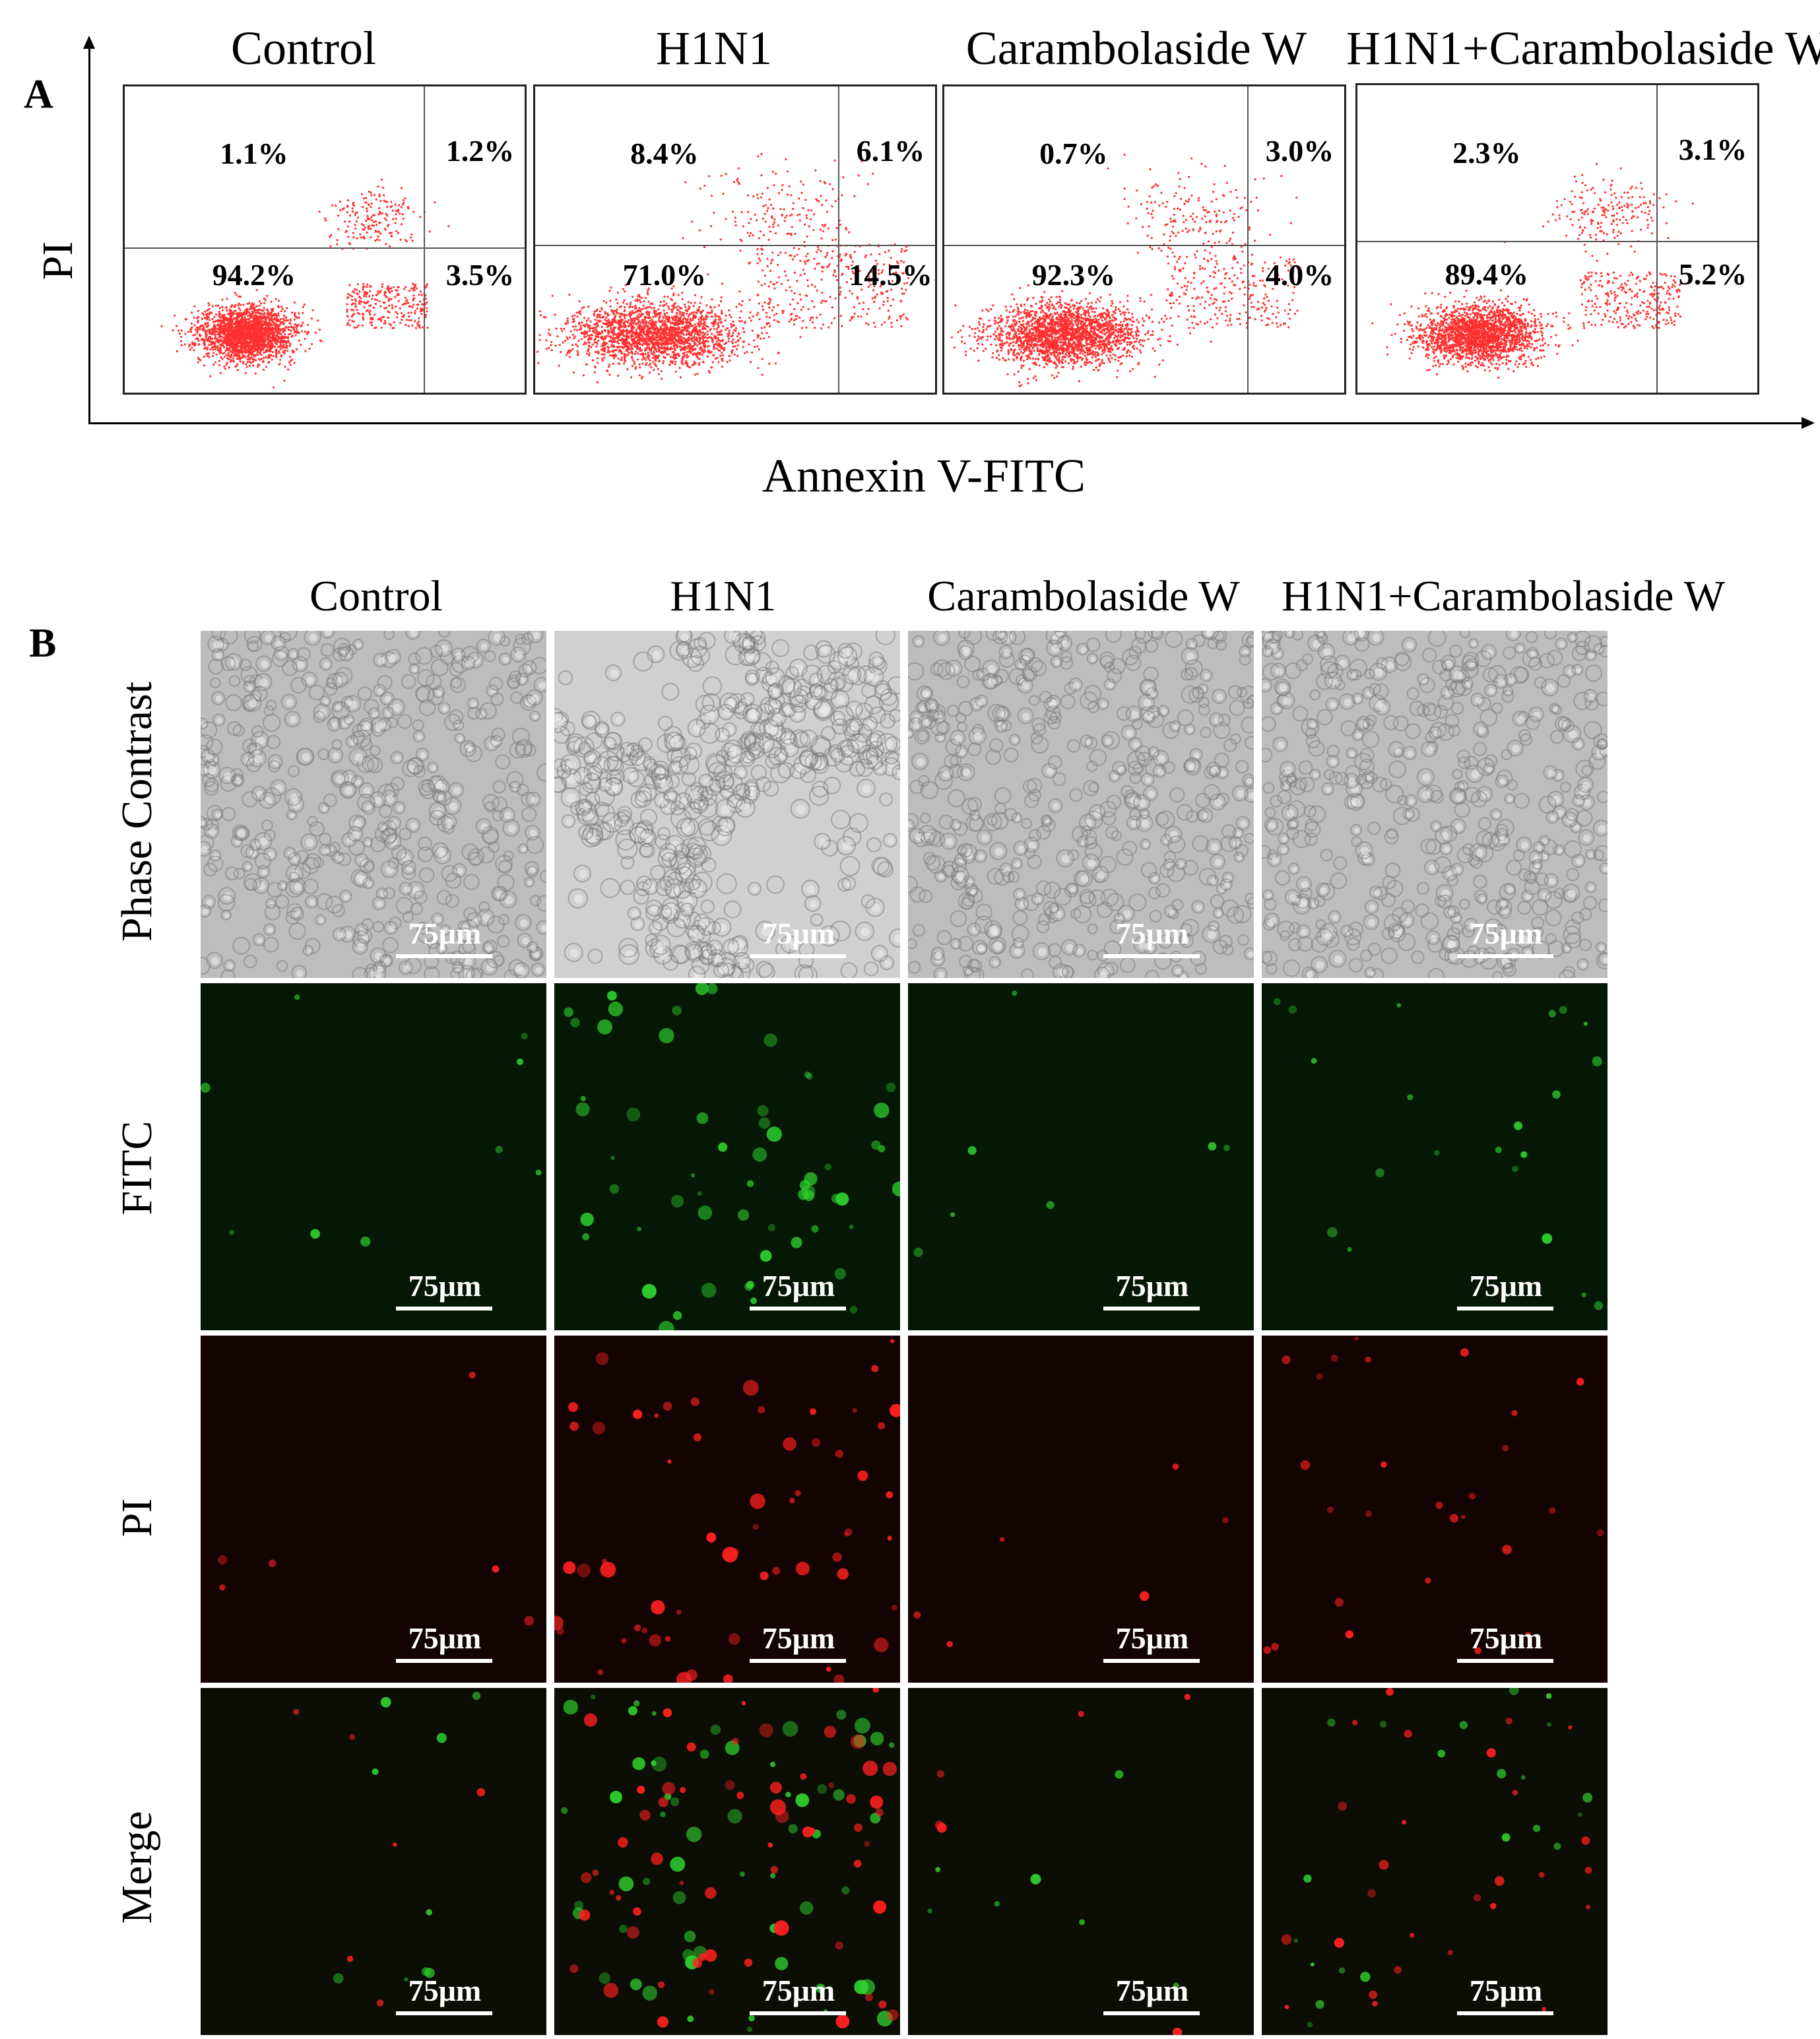  What do you see at coordinates (1583, 48) in the screenshot?
I see `flow-plot-title-h1n1-carambolaside-w: H1N1+Carambolaside W` at bounding box center [1583, 48].